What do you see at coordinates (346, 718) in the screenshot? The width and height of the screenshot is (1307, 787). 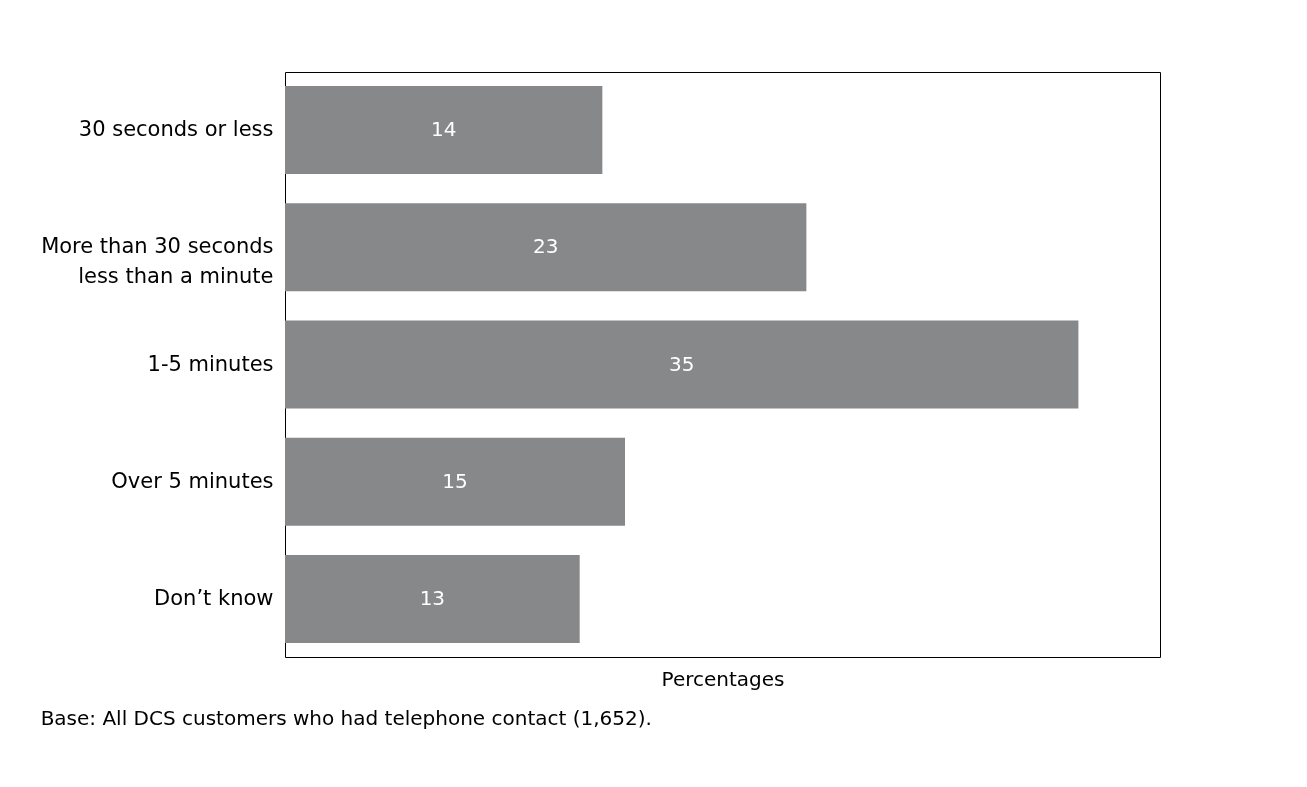 I see `text: Base: All DCS customers who had telephone contact (1,652).` at bounding box center [346, 718].